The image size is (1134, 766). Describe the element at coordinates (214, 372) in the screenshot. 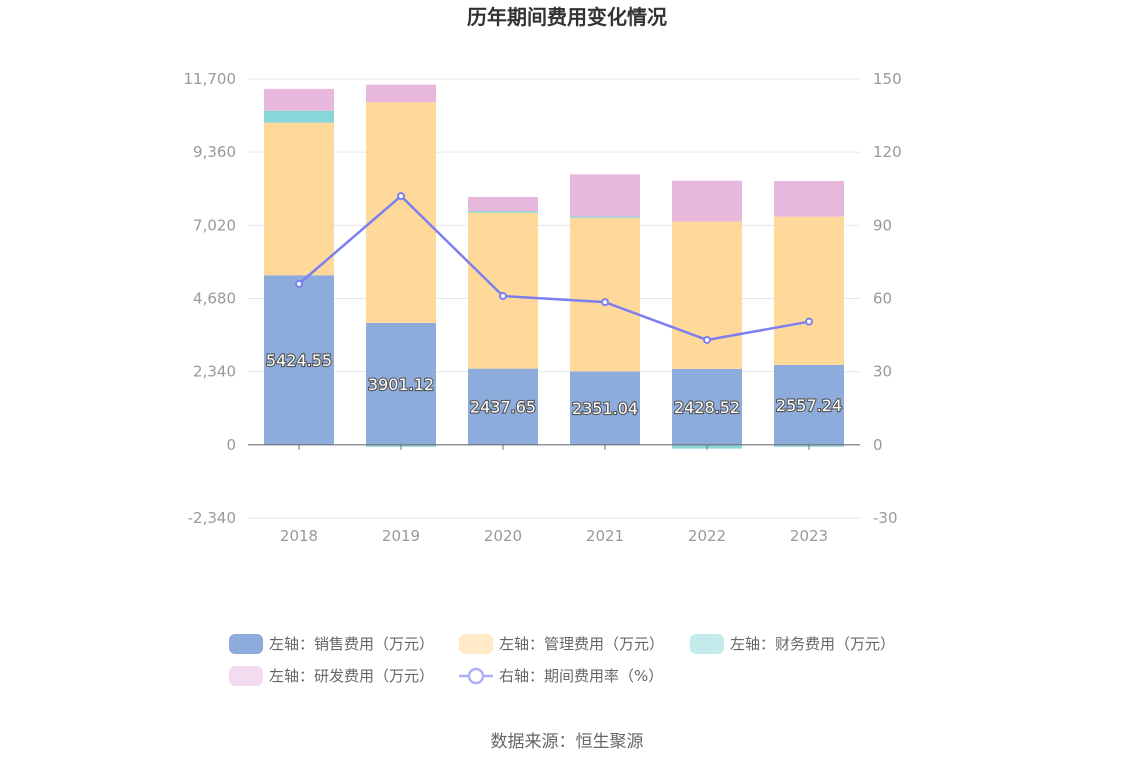

I see `left-tick-label: 2,340` at that location.